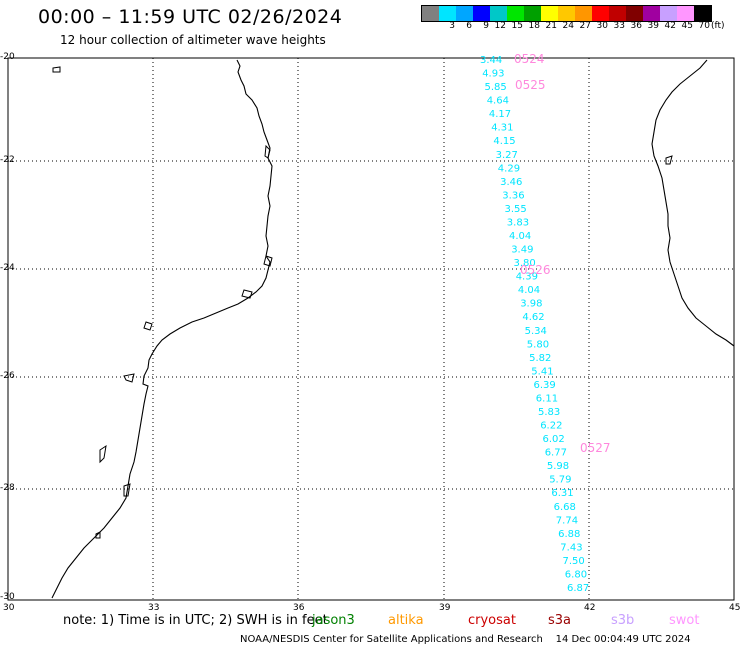 The image size is (740, 650). Describe the element at coordinates (560, 480) in the screenshot. I see `wave-height-value: 5.79` at that location.